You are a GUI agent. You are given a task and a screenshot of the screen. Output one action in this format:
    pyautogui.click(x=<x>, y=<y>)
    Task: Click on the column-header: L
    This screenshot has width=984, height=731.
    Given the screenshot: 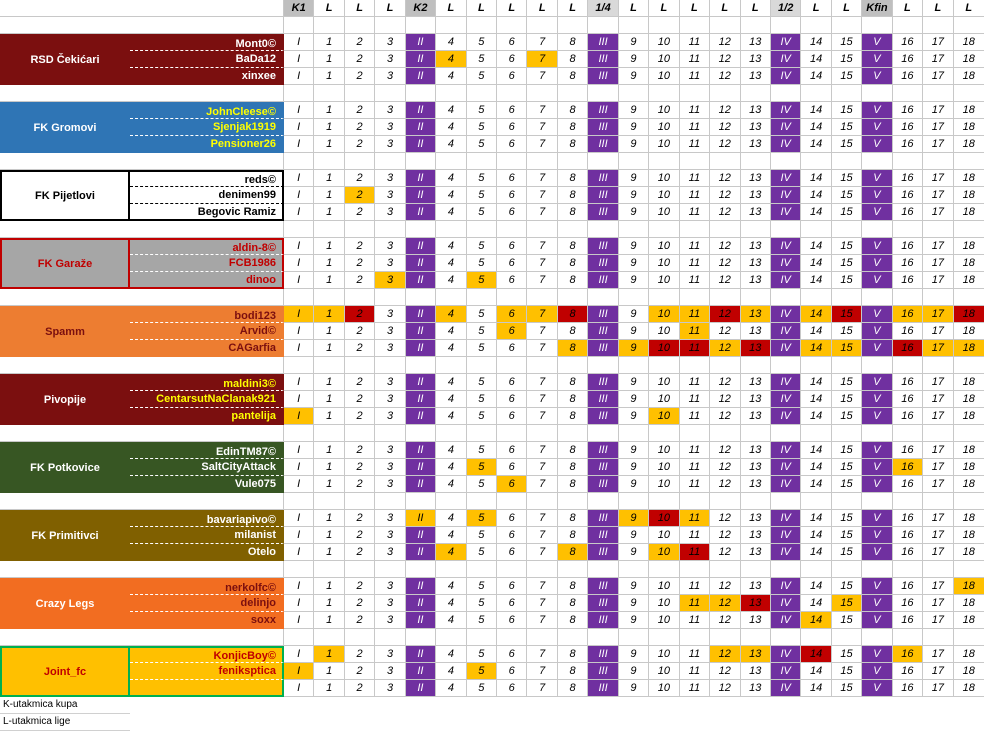 What is the action you would take?
    pyautogui.click(x=847, y=8)
    